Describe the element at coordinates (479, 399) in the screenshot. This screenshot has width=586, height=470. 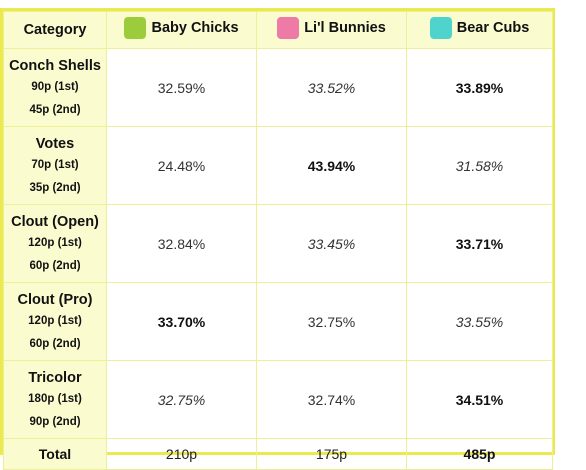
I see `value-cell: 34.51%` at that location.